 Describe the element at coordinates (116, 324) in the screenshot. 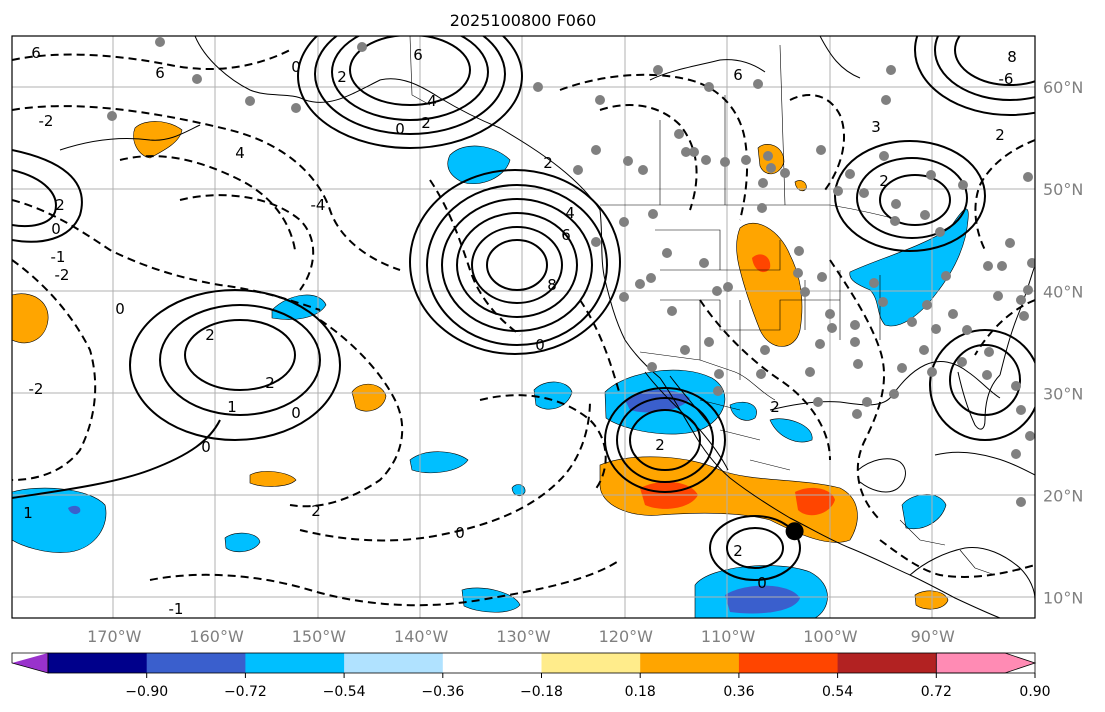

I see `west-edge-contours` at that location.